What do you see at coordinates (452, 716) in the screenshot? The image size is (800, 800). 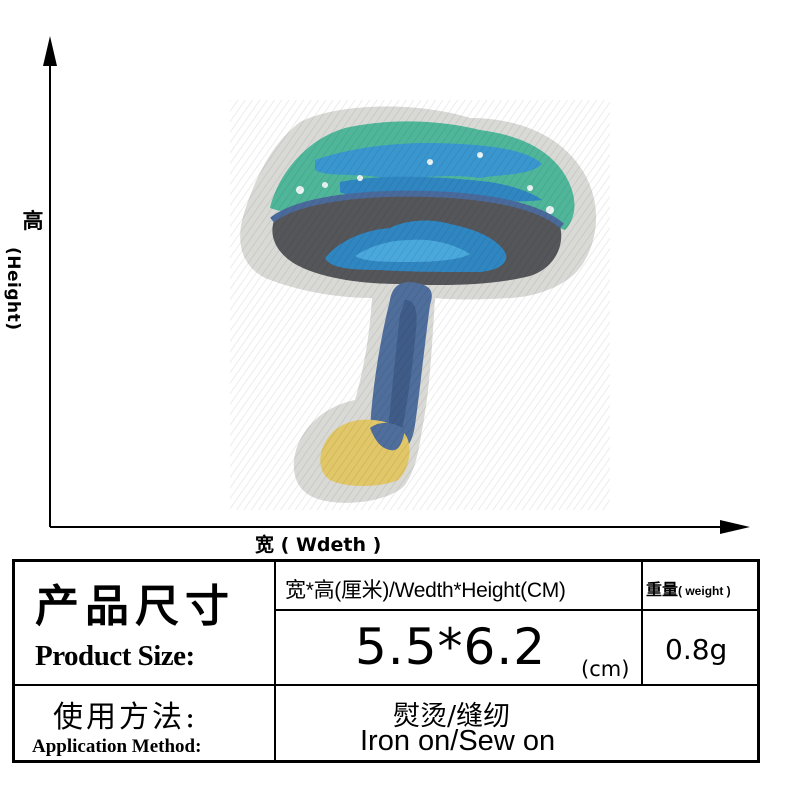 I see `method-value-cn: 熨烫/缝纫` at bounding box center [452, 716].